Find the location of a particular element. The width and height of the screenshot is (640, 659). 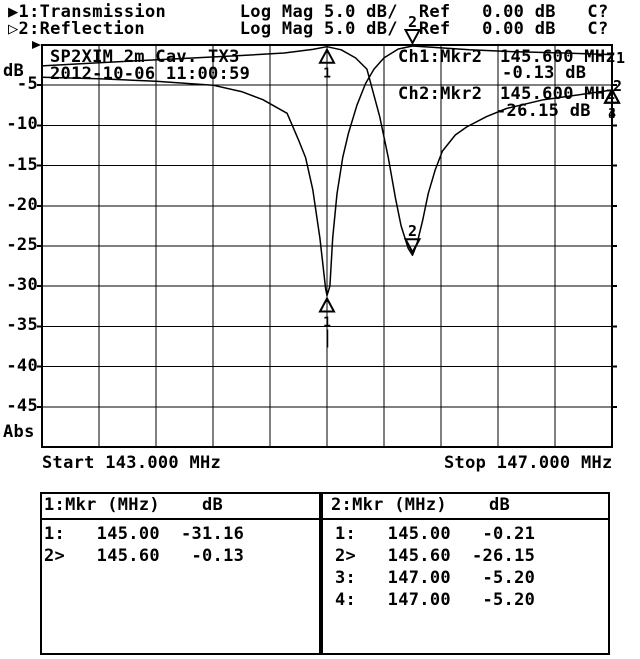

y-axis-tick-label: -25 is located at coordinates (22, 245).